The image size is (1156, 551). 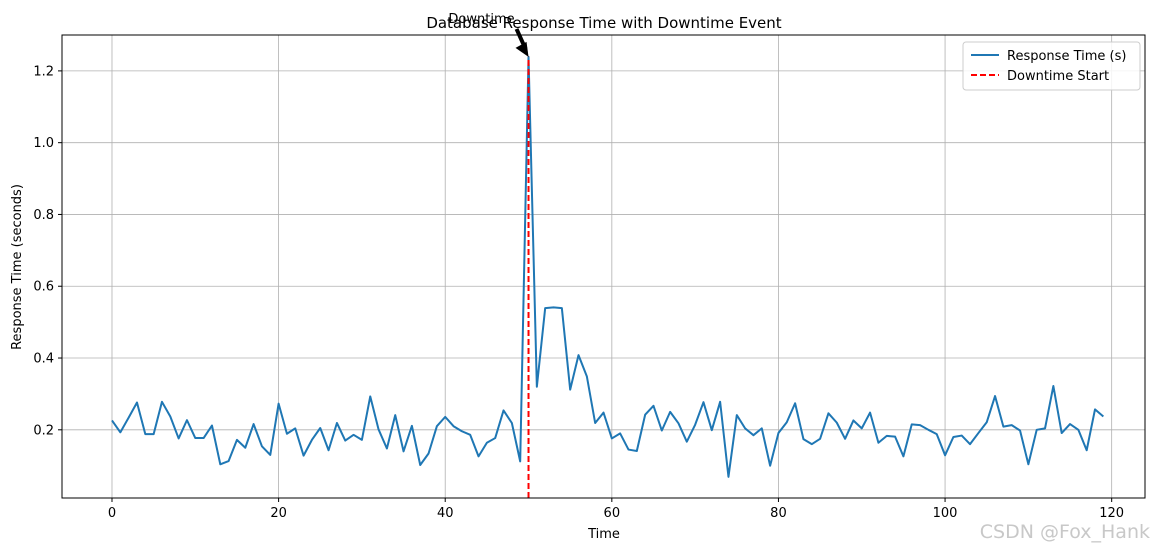 I want to click on annotation: Downtime, so click(x=488, y=34).